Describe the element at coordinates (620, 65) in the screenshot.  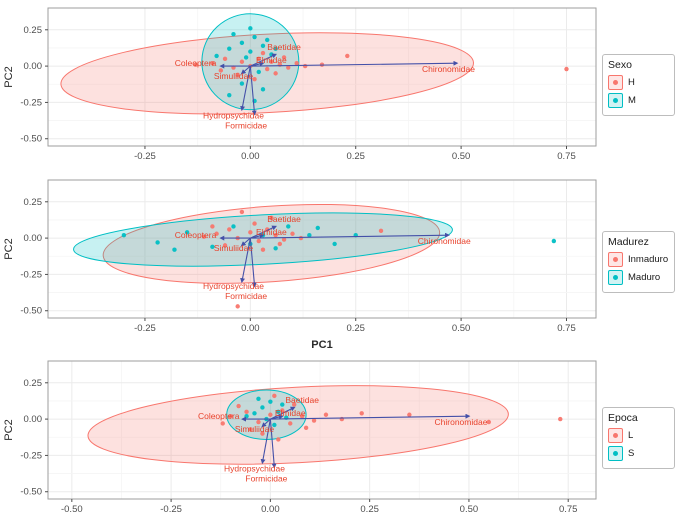
I see `legend-title: Sexo` at that location.